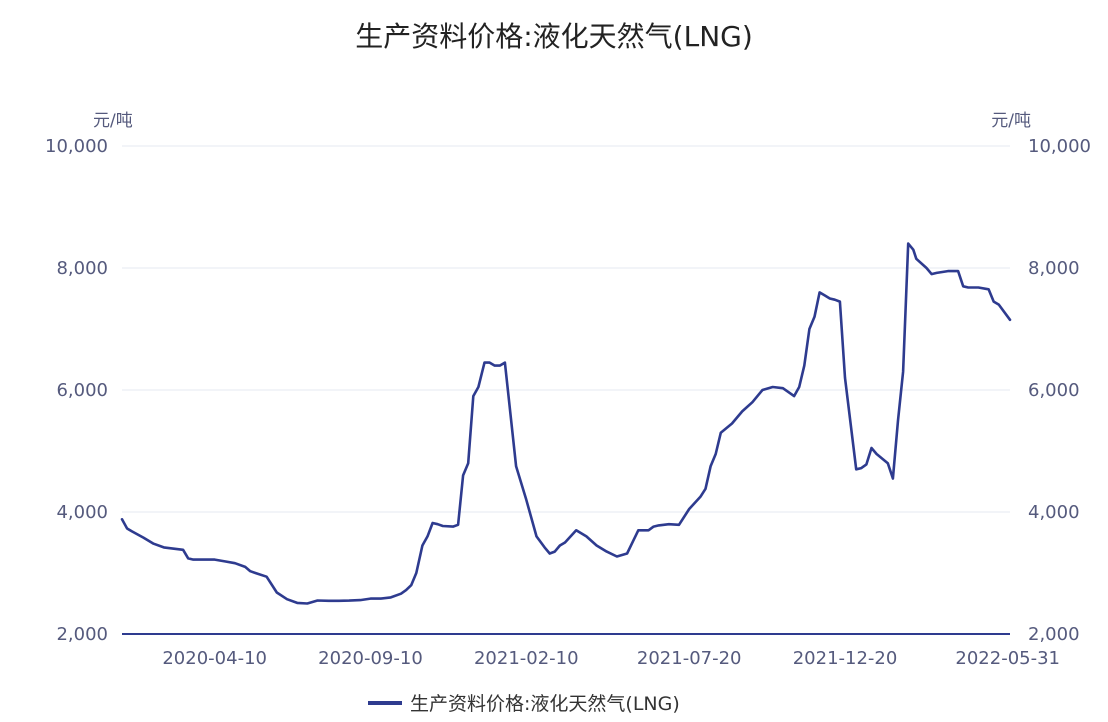  What do you see at coordinates (82, 390) in the screenshot?
I see `y-tick-label-left: 6,000` at bounding box center [82, 390].